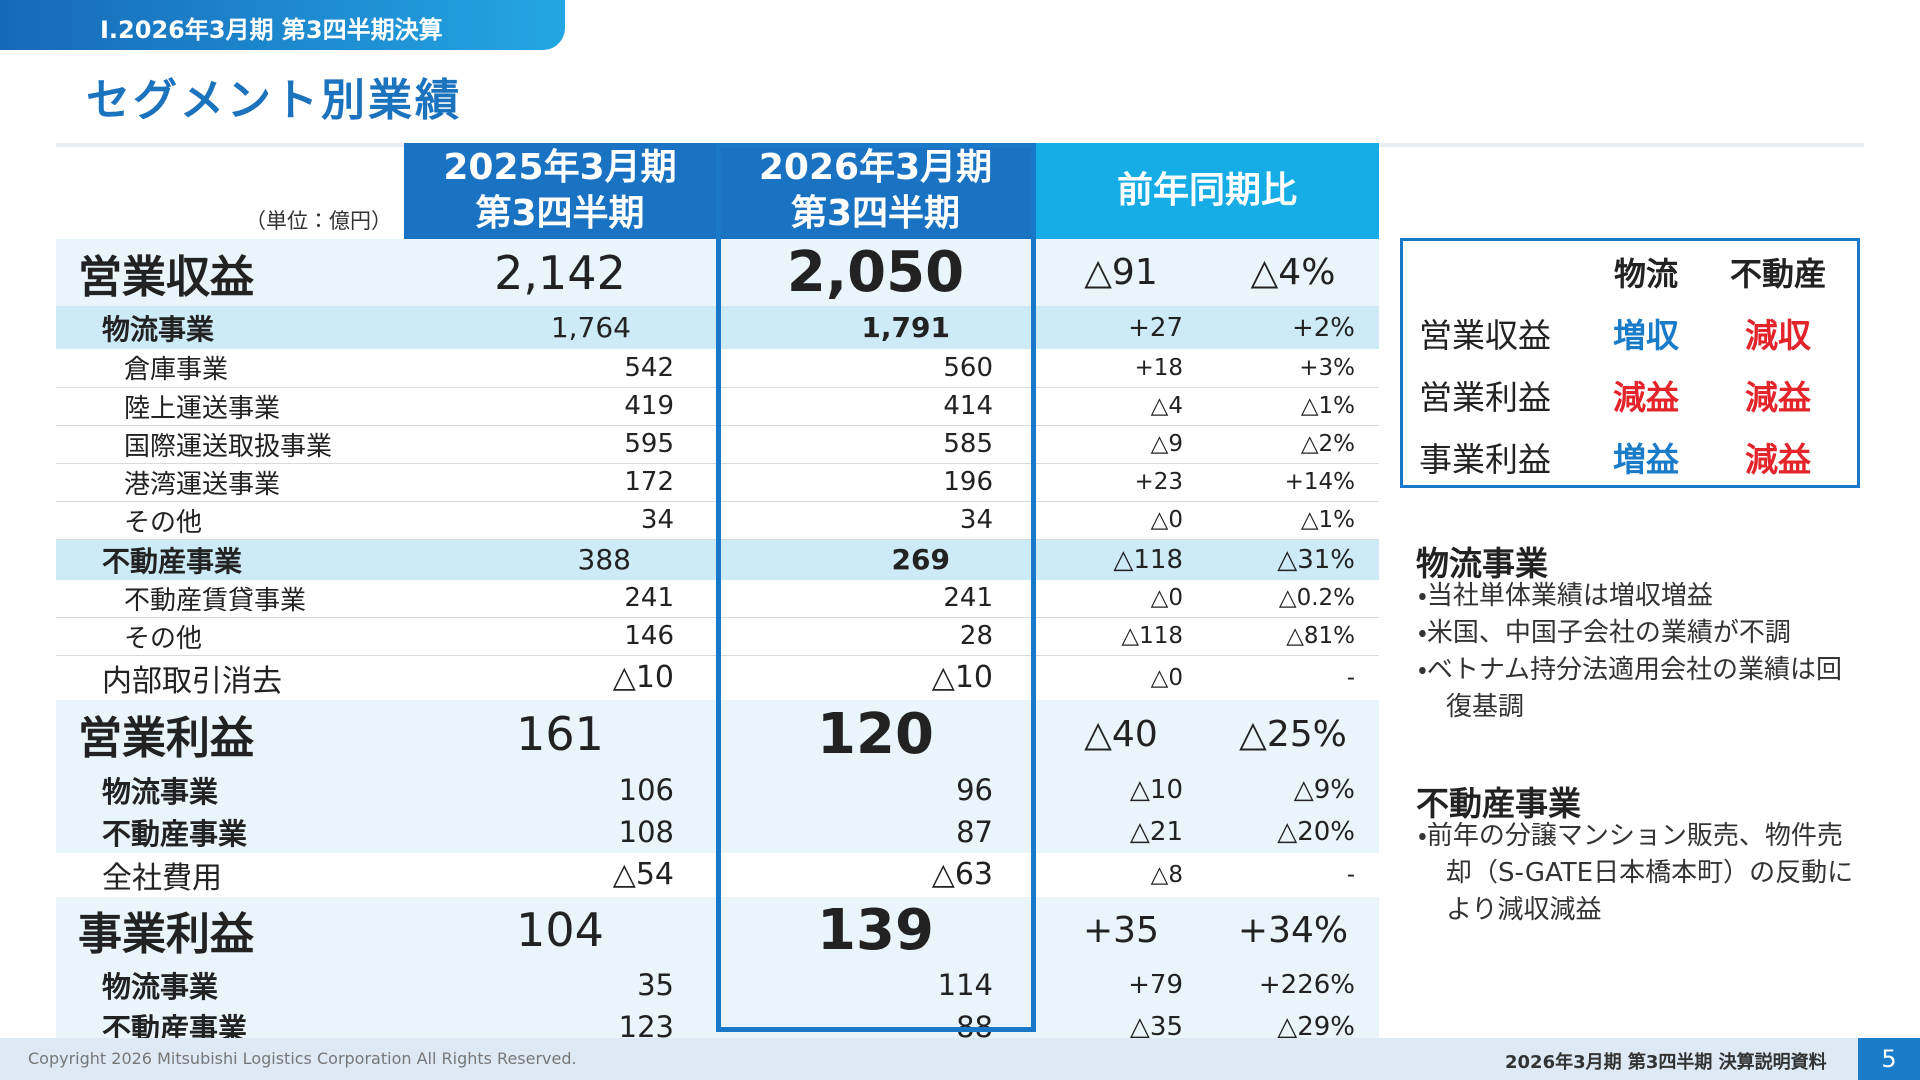  Describe the element at coordinates (1121, 482) in the screenshot. I see `cell: +23` at that location.